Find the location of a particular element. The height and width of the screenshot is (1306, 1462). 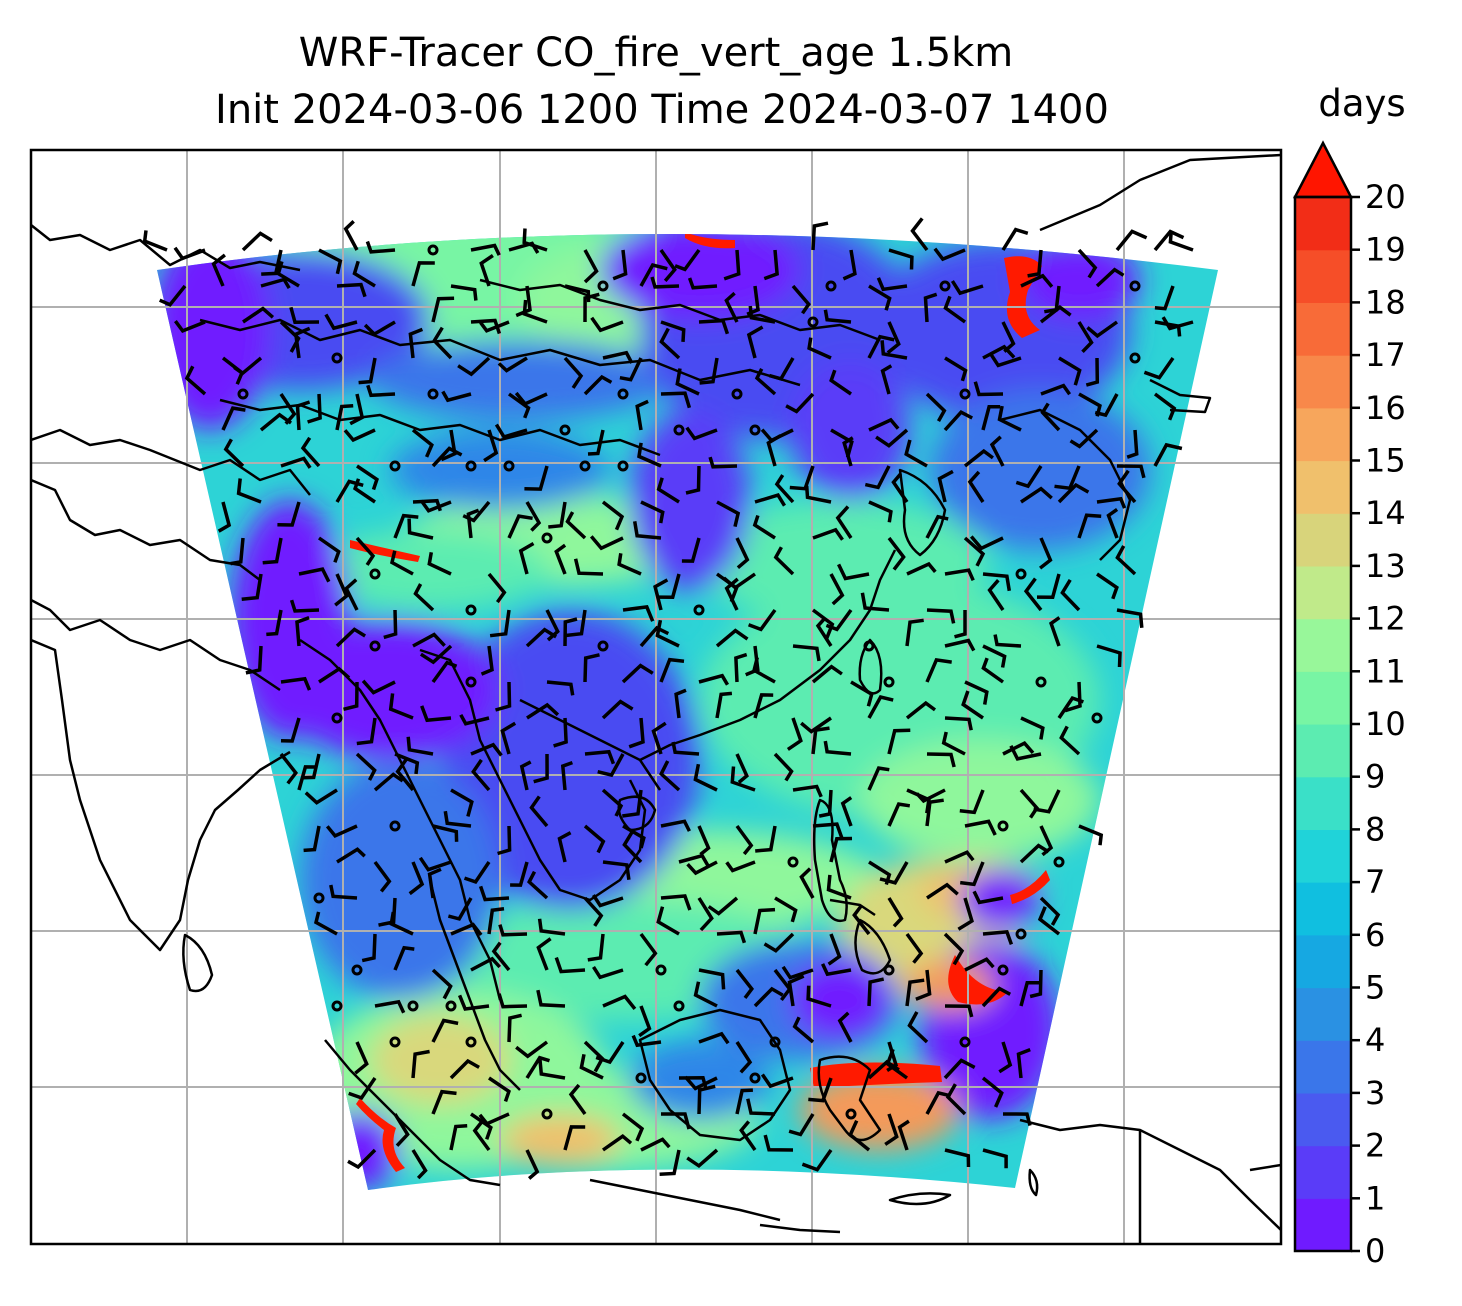

colorbar-tick-label: 10 is located at coordinates (1385, 724).